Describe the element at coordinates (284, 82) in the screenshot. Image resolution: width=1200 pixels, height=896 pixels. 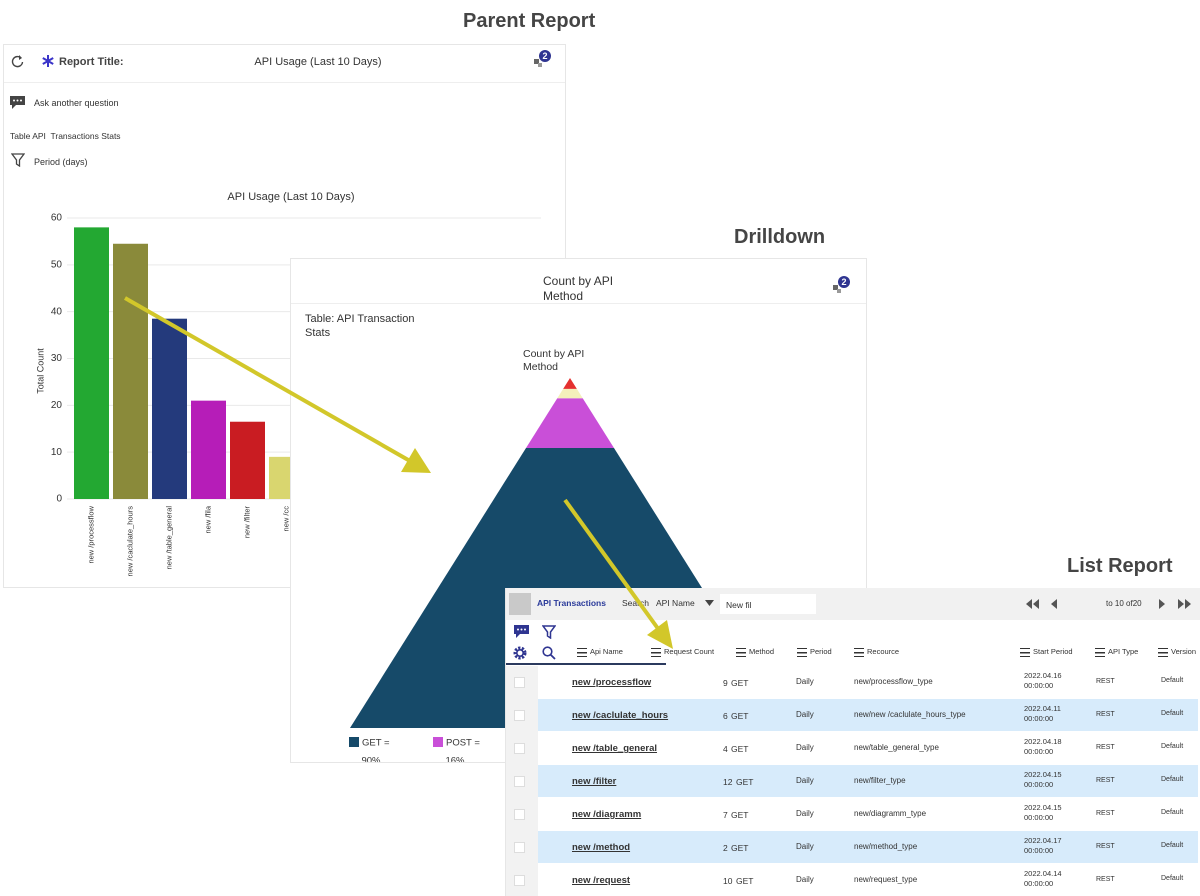
I see `divider` at that location.